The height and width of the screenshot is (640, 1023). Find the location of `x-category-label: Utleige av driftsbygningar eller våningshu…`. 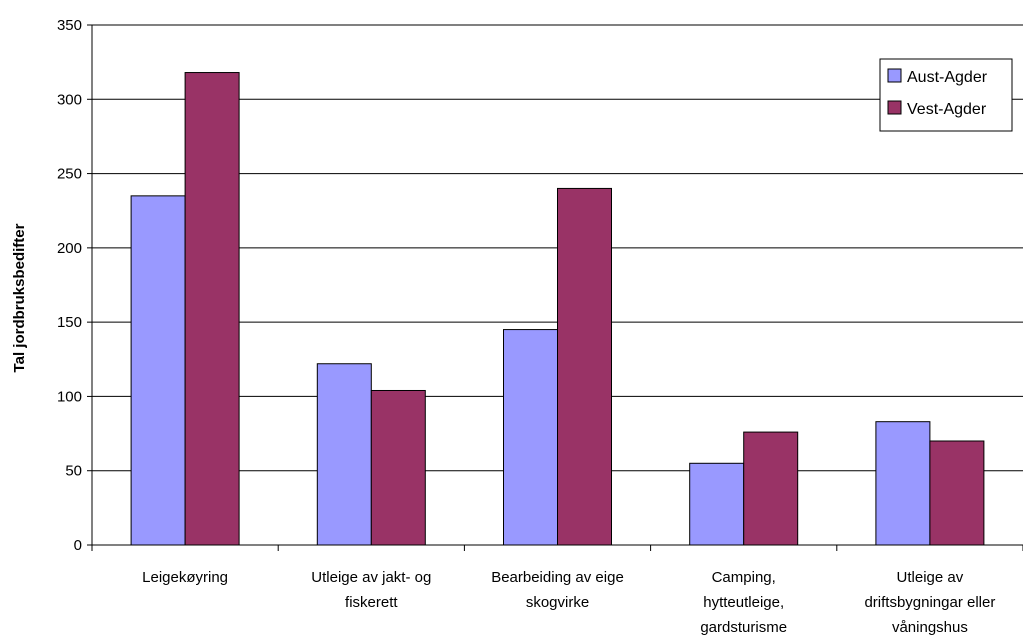

x-category-label: Utleige av driftsbygningar eller våningshu… is located at coordinates (929, 602).